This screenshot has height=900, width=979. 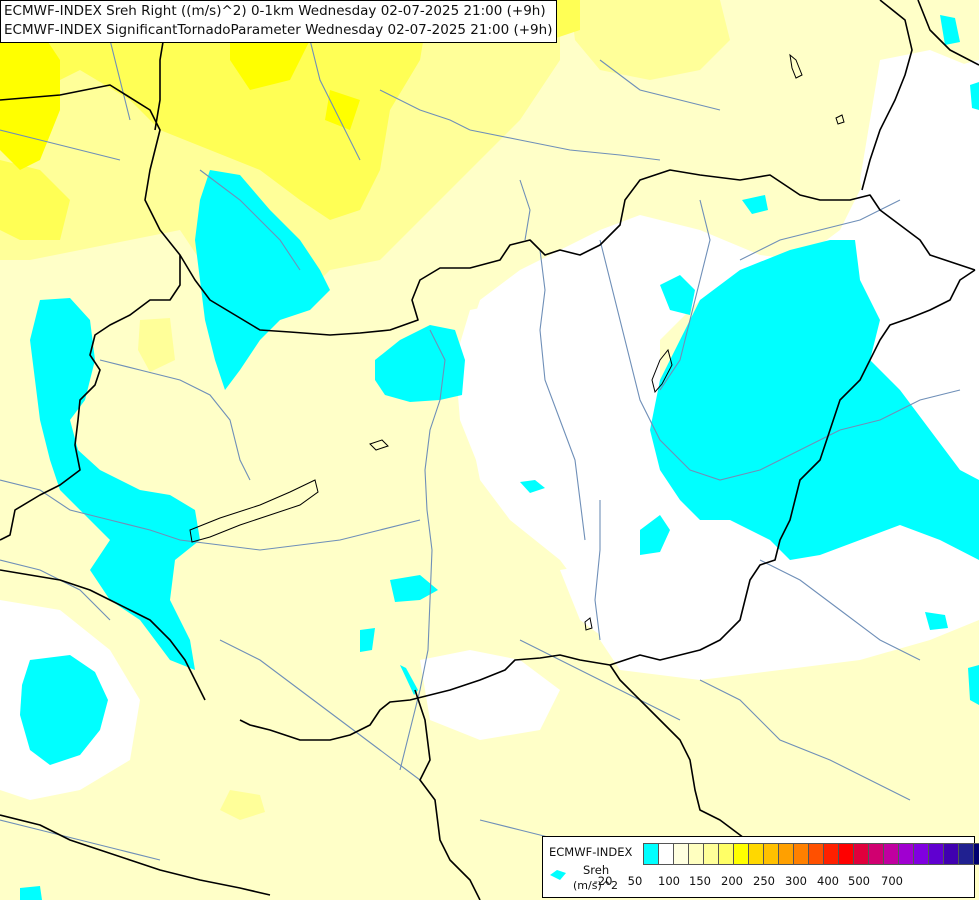 I want to click on legend-color-bar, so click(x=811, y=854).